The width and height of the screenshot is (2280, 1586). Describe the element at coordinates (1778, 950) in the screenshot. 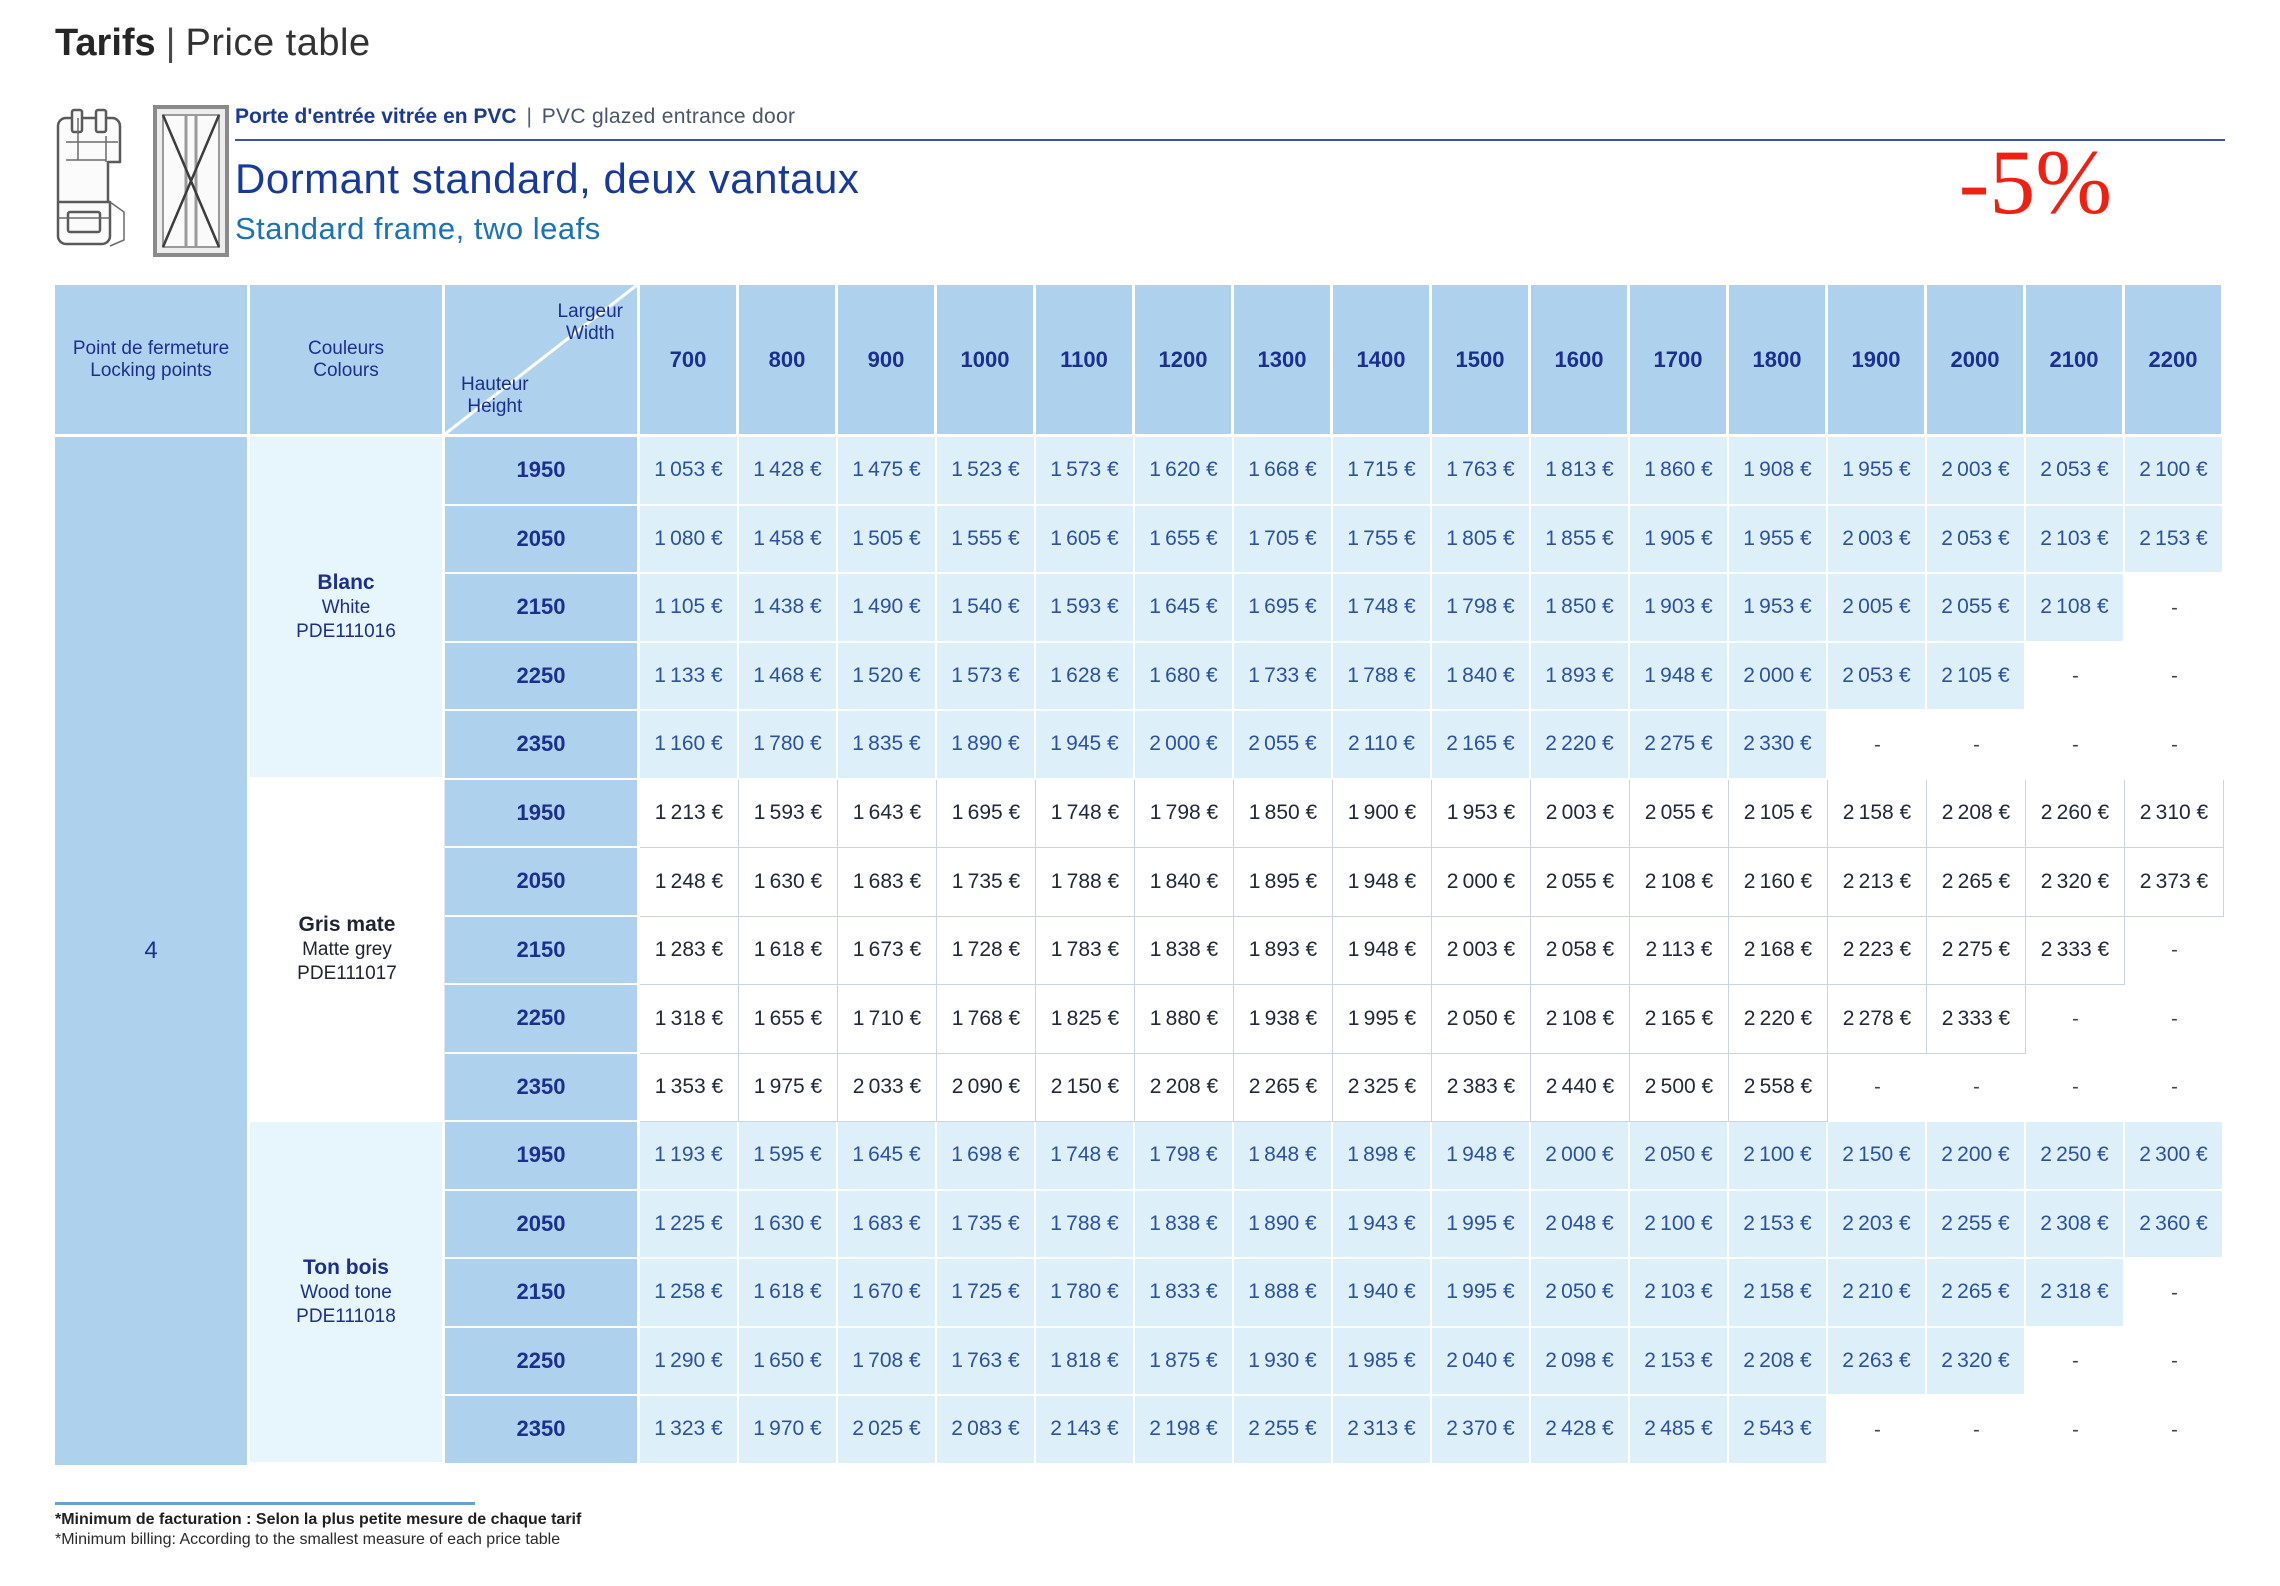

I see `price-cell: 2 168 €` at that location.